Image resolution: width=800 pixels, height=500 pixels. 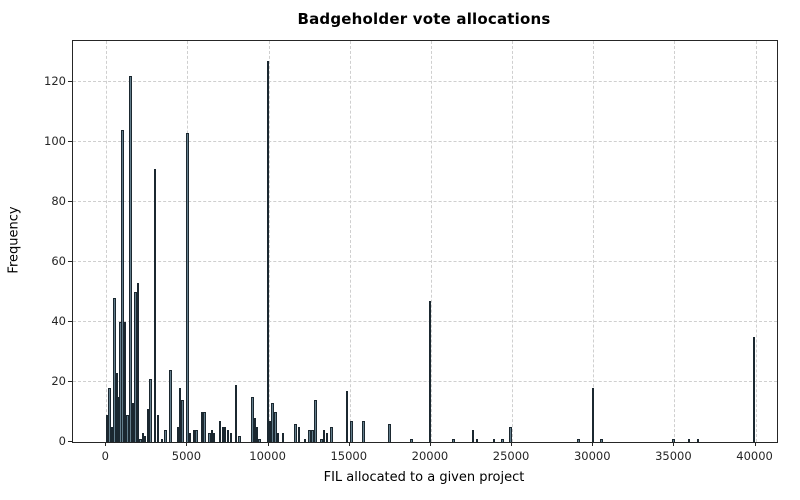 I want to click on x-tick-label: 20000, so click(x=430, y=456).